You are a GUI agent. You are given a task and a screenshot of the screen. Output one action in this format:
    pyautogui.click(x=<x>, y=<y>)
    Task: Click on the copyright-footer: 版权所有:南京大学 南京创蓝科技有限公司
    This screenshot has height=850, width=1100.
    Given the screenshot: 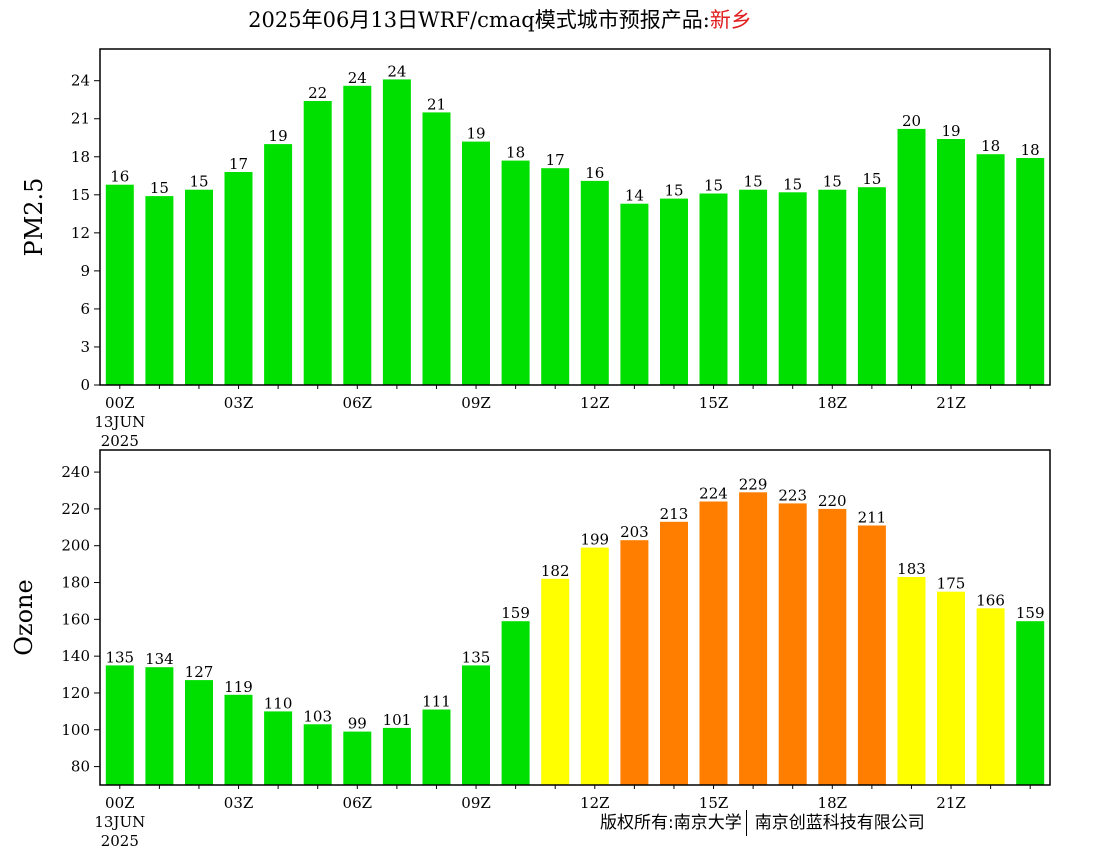 What is the action you would take?
    pyautogui.click(x=762, y=822)
    